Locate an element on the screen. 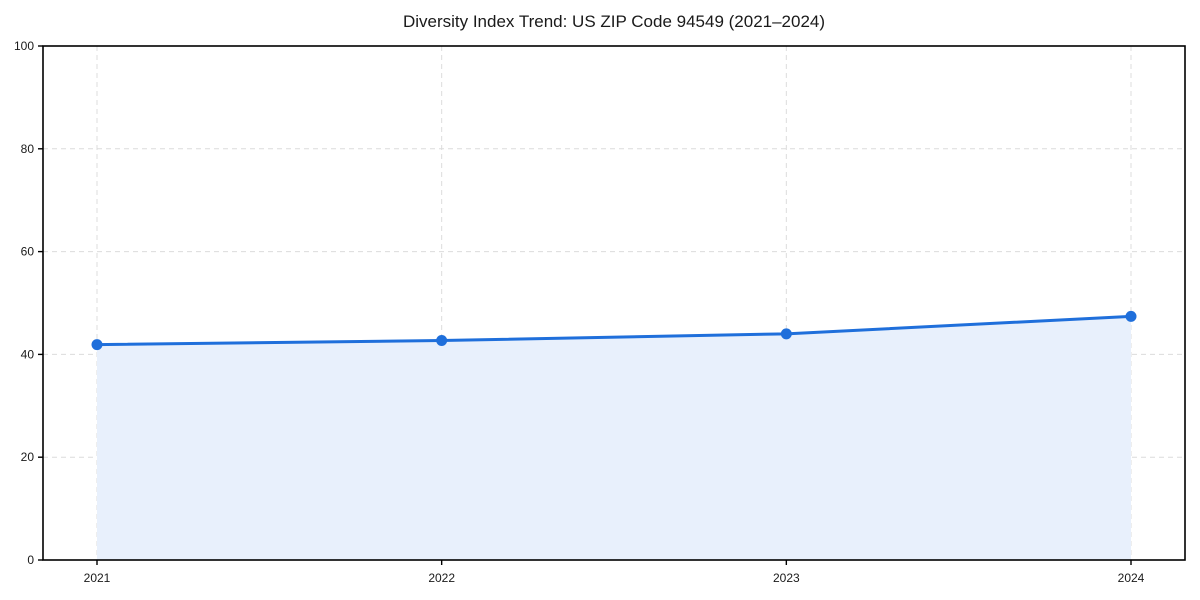 This screenshot has height=600, width=1200. x-tick-label: 2021 is located at coordinates (97, 578).